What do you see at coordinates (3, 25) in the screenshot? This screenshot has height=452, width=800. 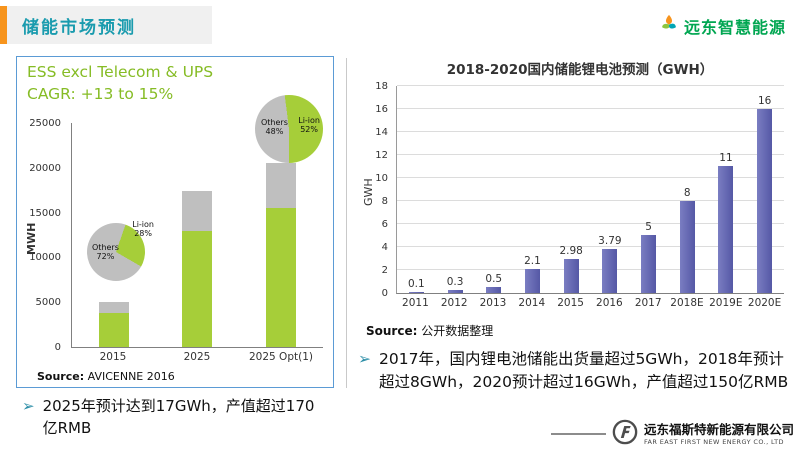 I see `title-accent-bar` at bounding box center [3, 25].